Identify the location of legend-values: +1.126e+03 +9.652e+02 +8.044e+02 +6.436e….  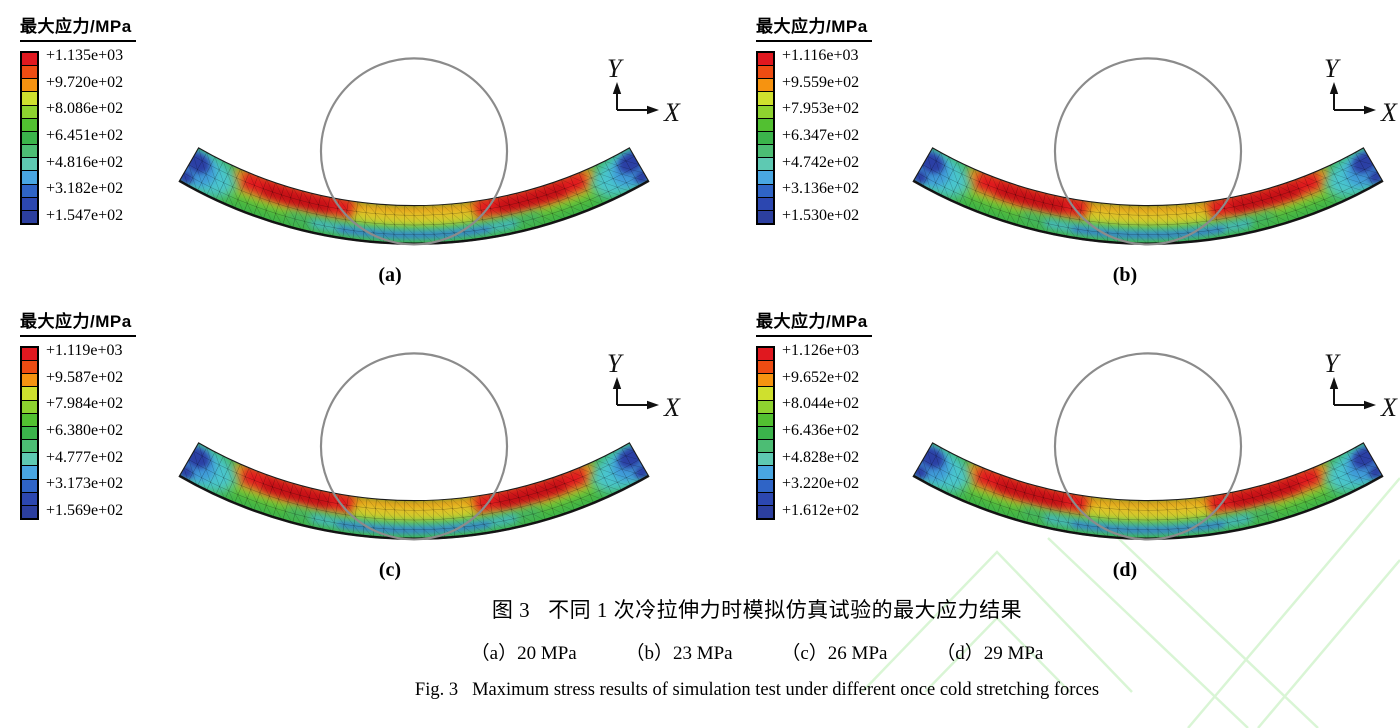
(820, 431).